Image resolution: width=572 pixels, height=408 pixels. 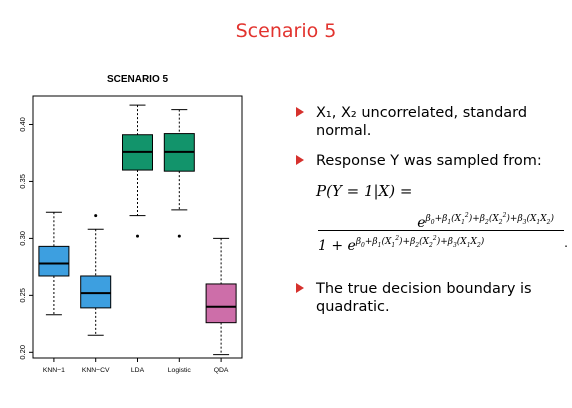 I want to click on bullet-item-2: Response Y was sampled from:, so click(x=433, y=161).